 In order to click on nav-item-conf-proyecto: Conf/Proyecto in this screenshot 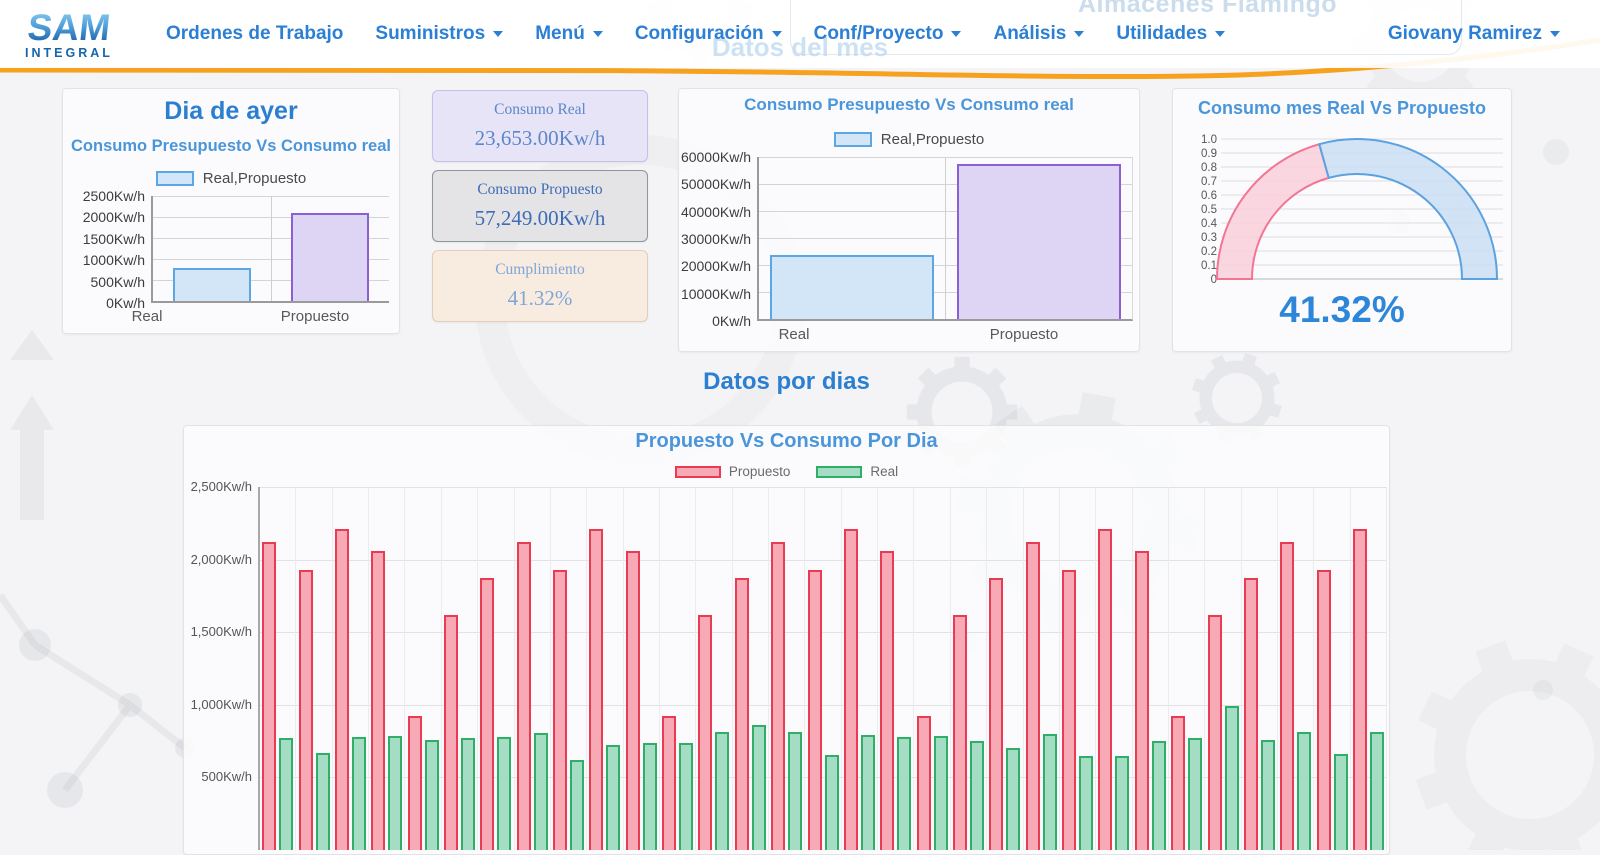, I will do `click(888, 34)`.